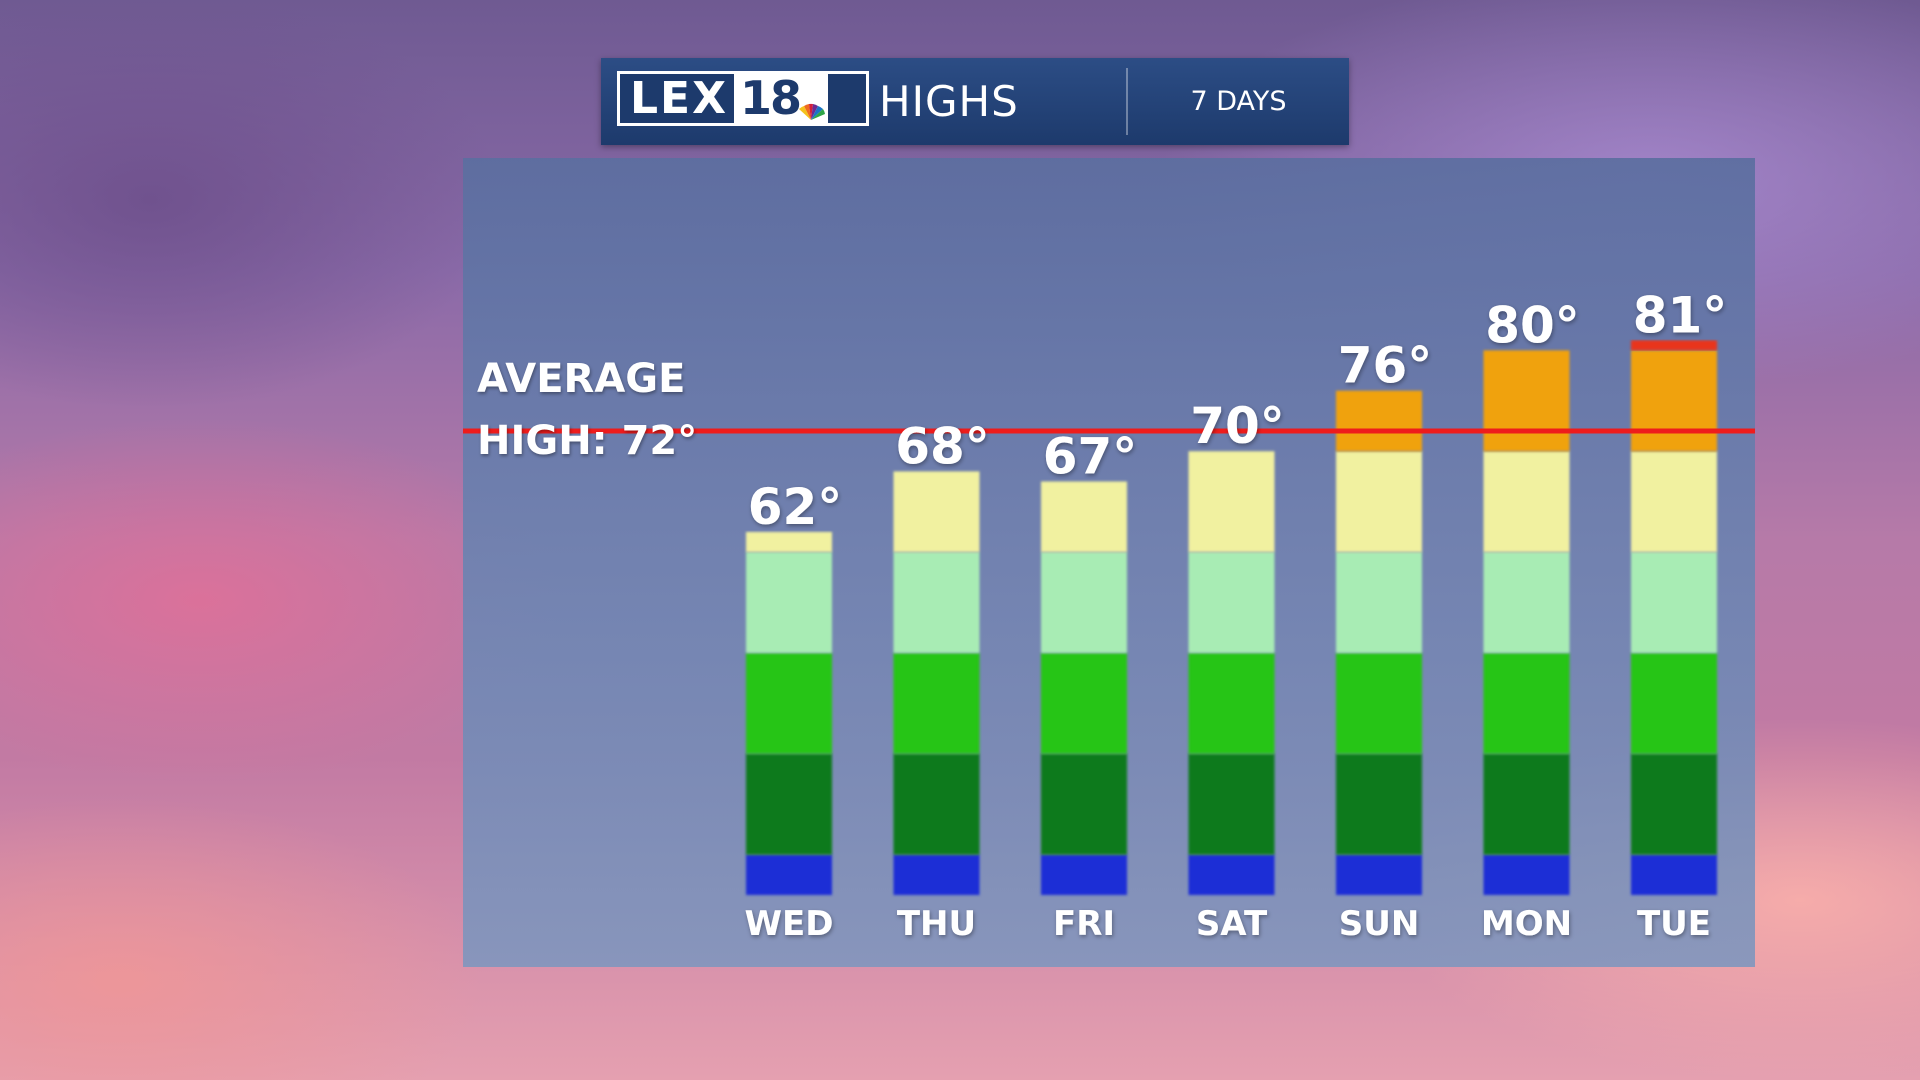 The width and height of the screenshot is (1920, 1080). I want to click on day-label-mon: MON, so click(1526, 924).